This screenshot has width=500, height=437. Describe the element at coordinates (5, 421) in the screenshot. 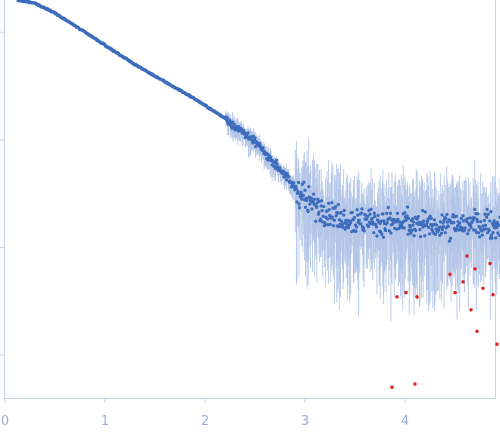

I see `x-tick-label: 0` at that location.